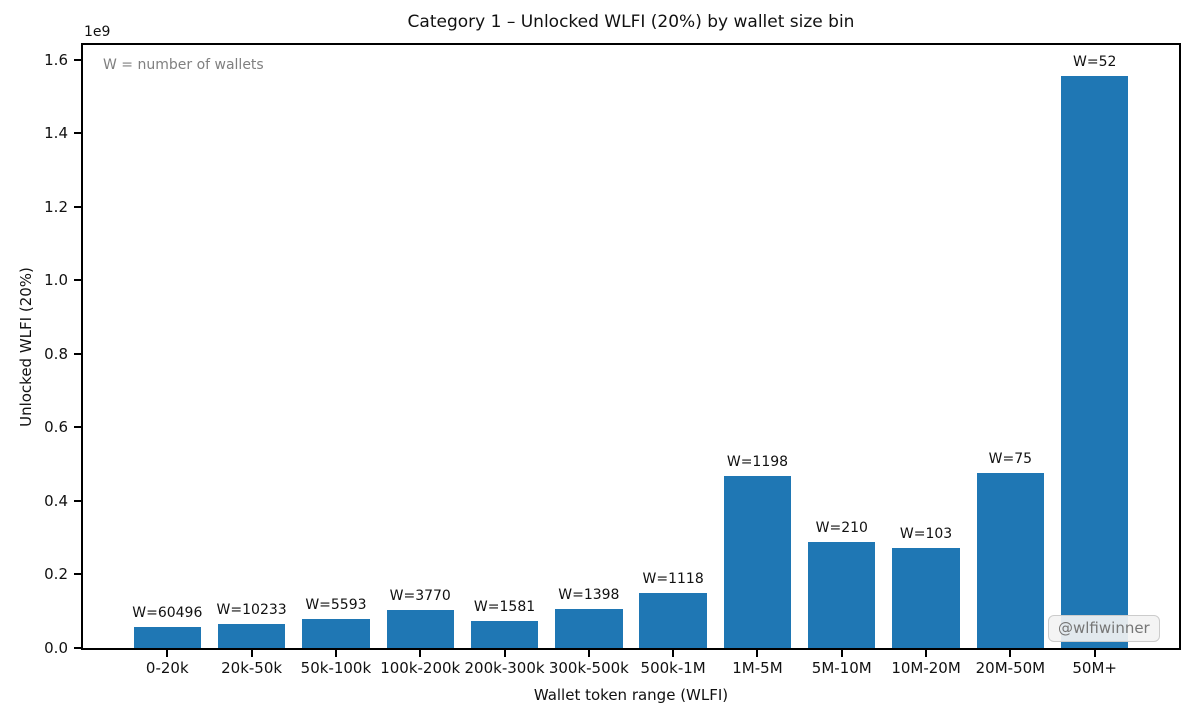 This screenshot has width=1200, height=720. Describe the element at coordinates (631, 695) in the screenshot. I see `x-axis-label: Wallet token range (WLFI)` at that location.